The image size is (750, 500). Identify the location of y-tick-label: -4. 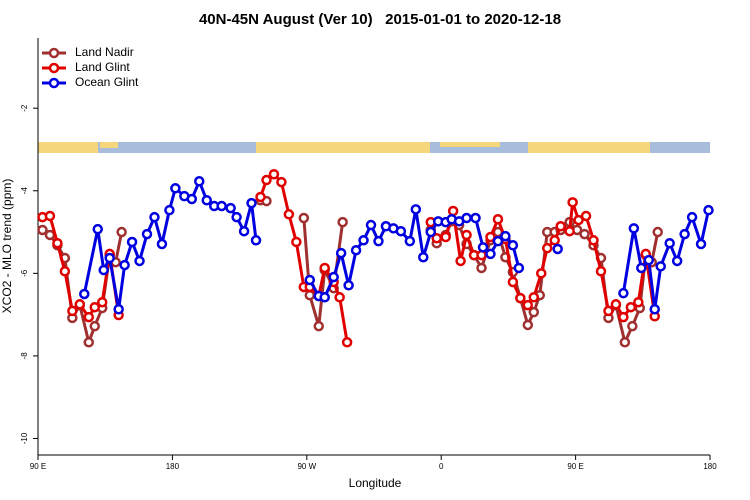
(24, 191).